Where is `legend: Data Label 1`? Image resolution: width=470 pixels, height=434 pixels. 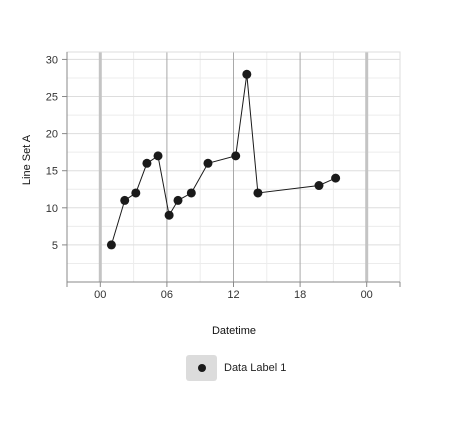 legend: Data Label 1 is located at coordinates (236, 368).